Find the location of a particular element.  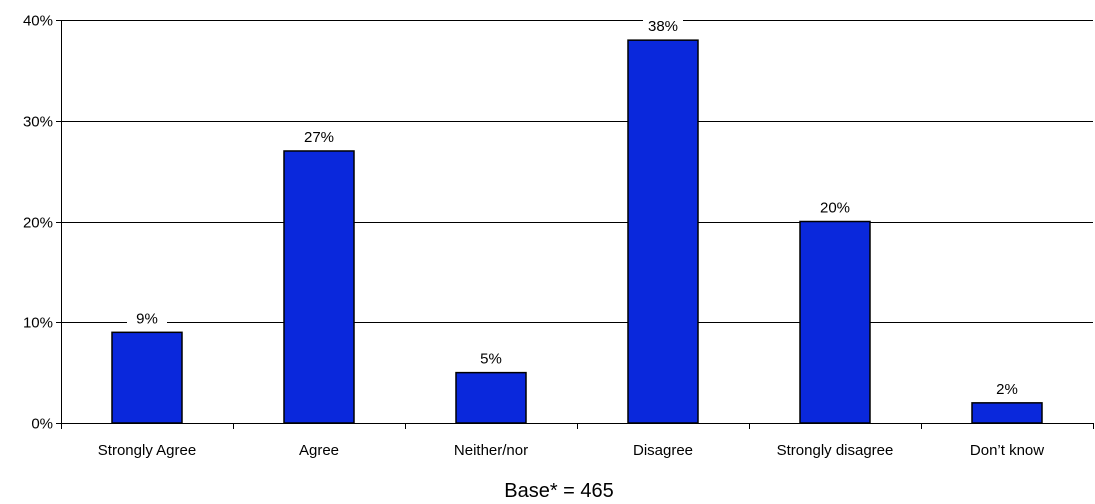

x-tick-label: Don’t know is located at coordinates (1007, 450).